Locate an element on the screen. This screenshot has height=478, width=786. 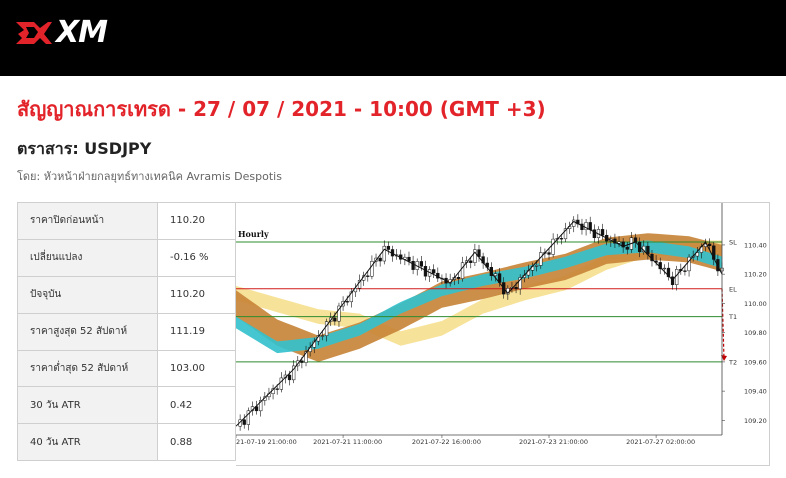
level-label-t2: T2 is located at coordinates (732, 362).